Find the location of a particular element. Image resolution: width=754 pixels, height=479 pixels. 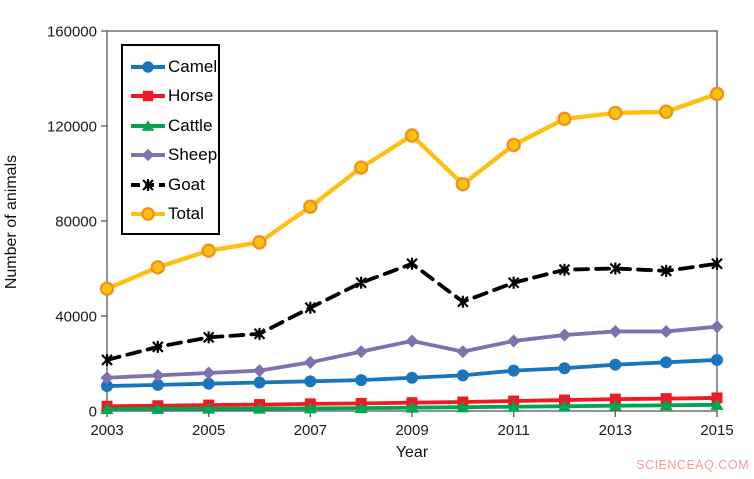

y-tick-label: 0 is located at coordinates (93, 412).